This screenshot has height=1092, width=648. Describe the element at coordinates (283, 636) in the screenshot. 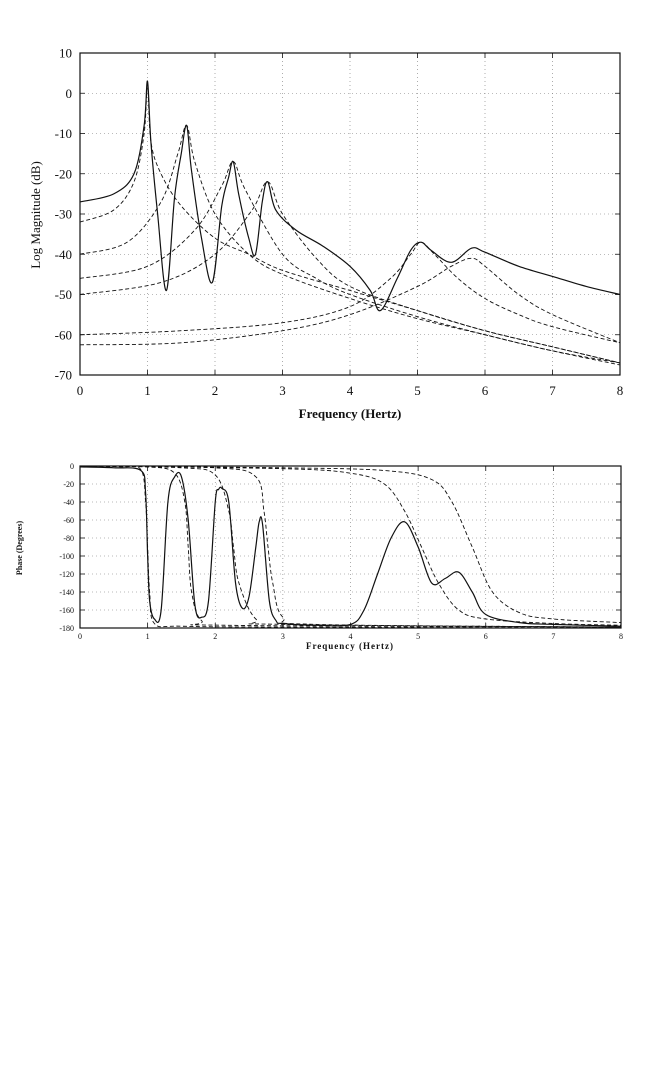

I see `phase-x-tick-label: 3` at that location.